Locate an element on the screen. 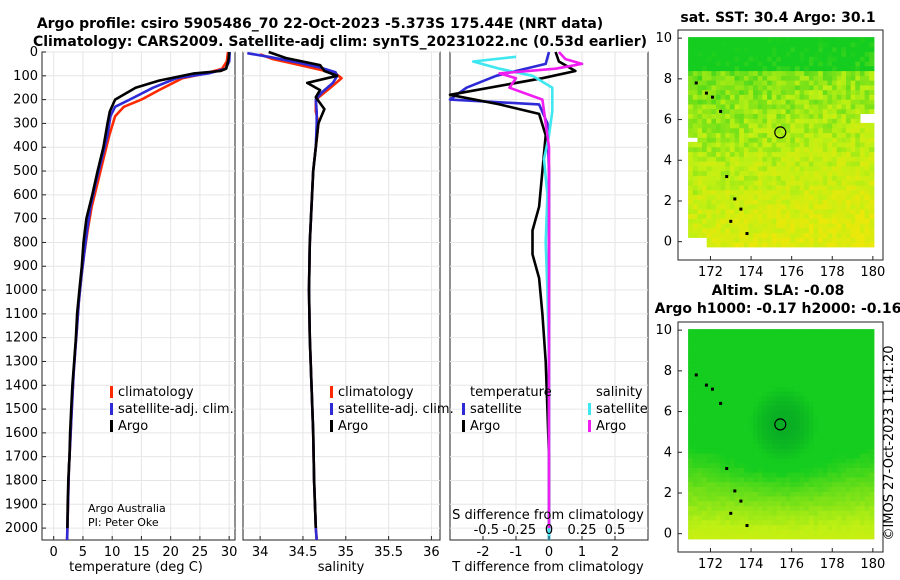  land-mark is located at coordinates (731, 221).